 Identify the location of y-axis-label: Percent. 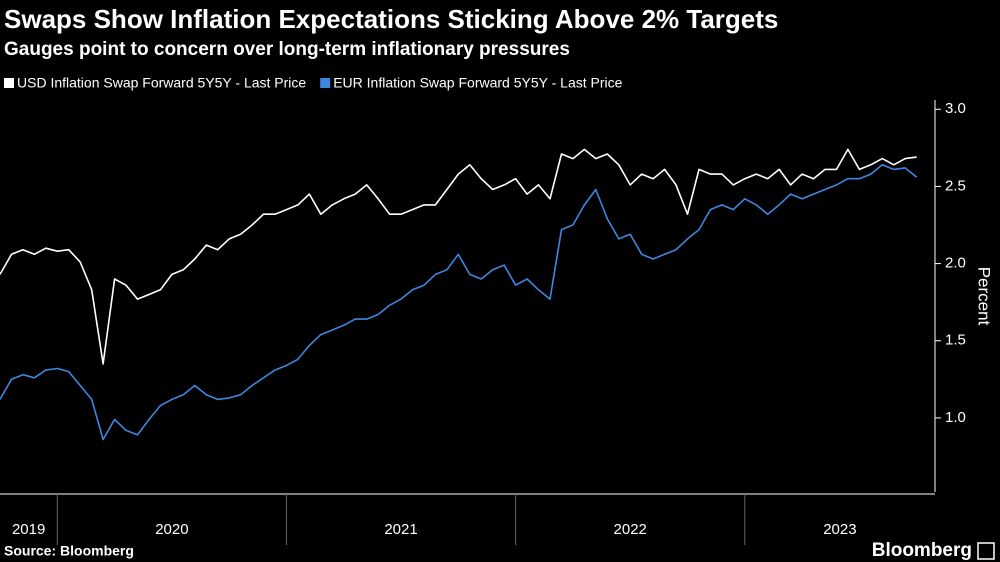
(984, 296).